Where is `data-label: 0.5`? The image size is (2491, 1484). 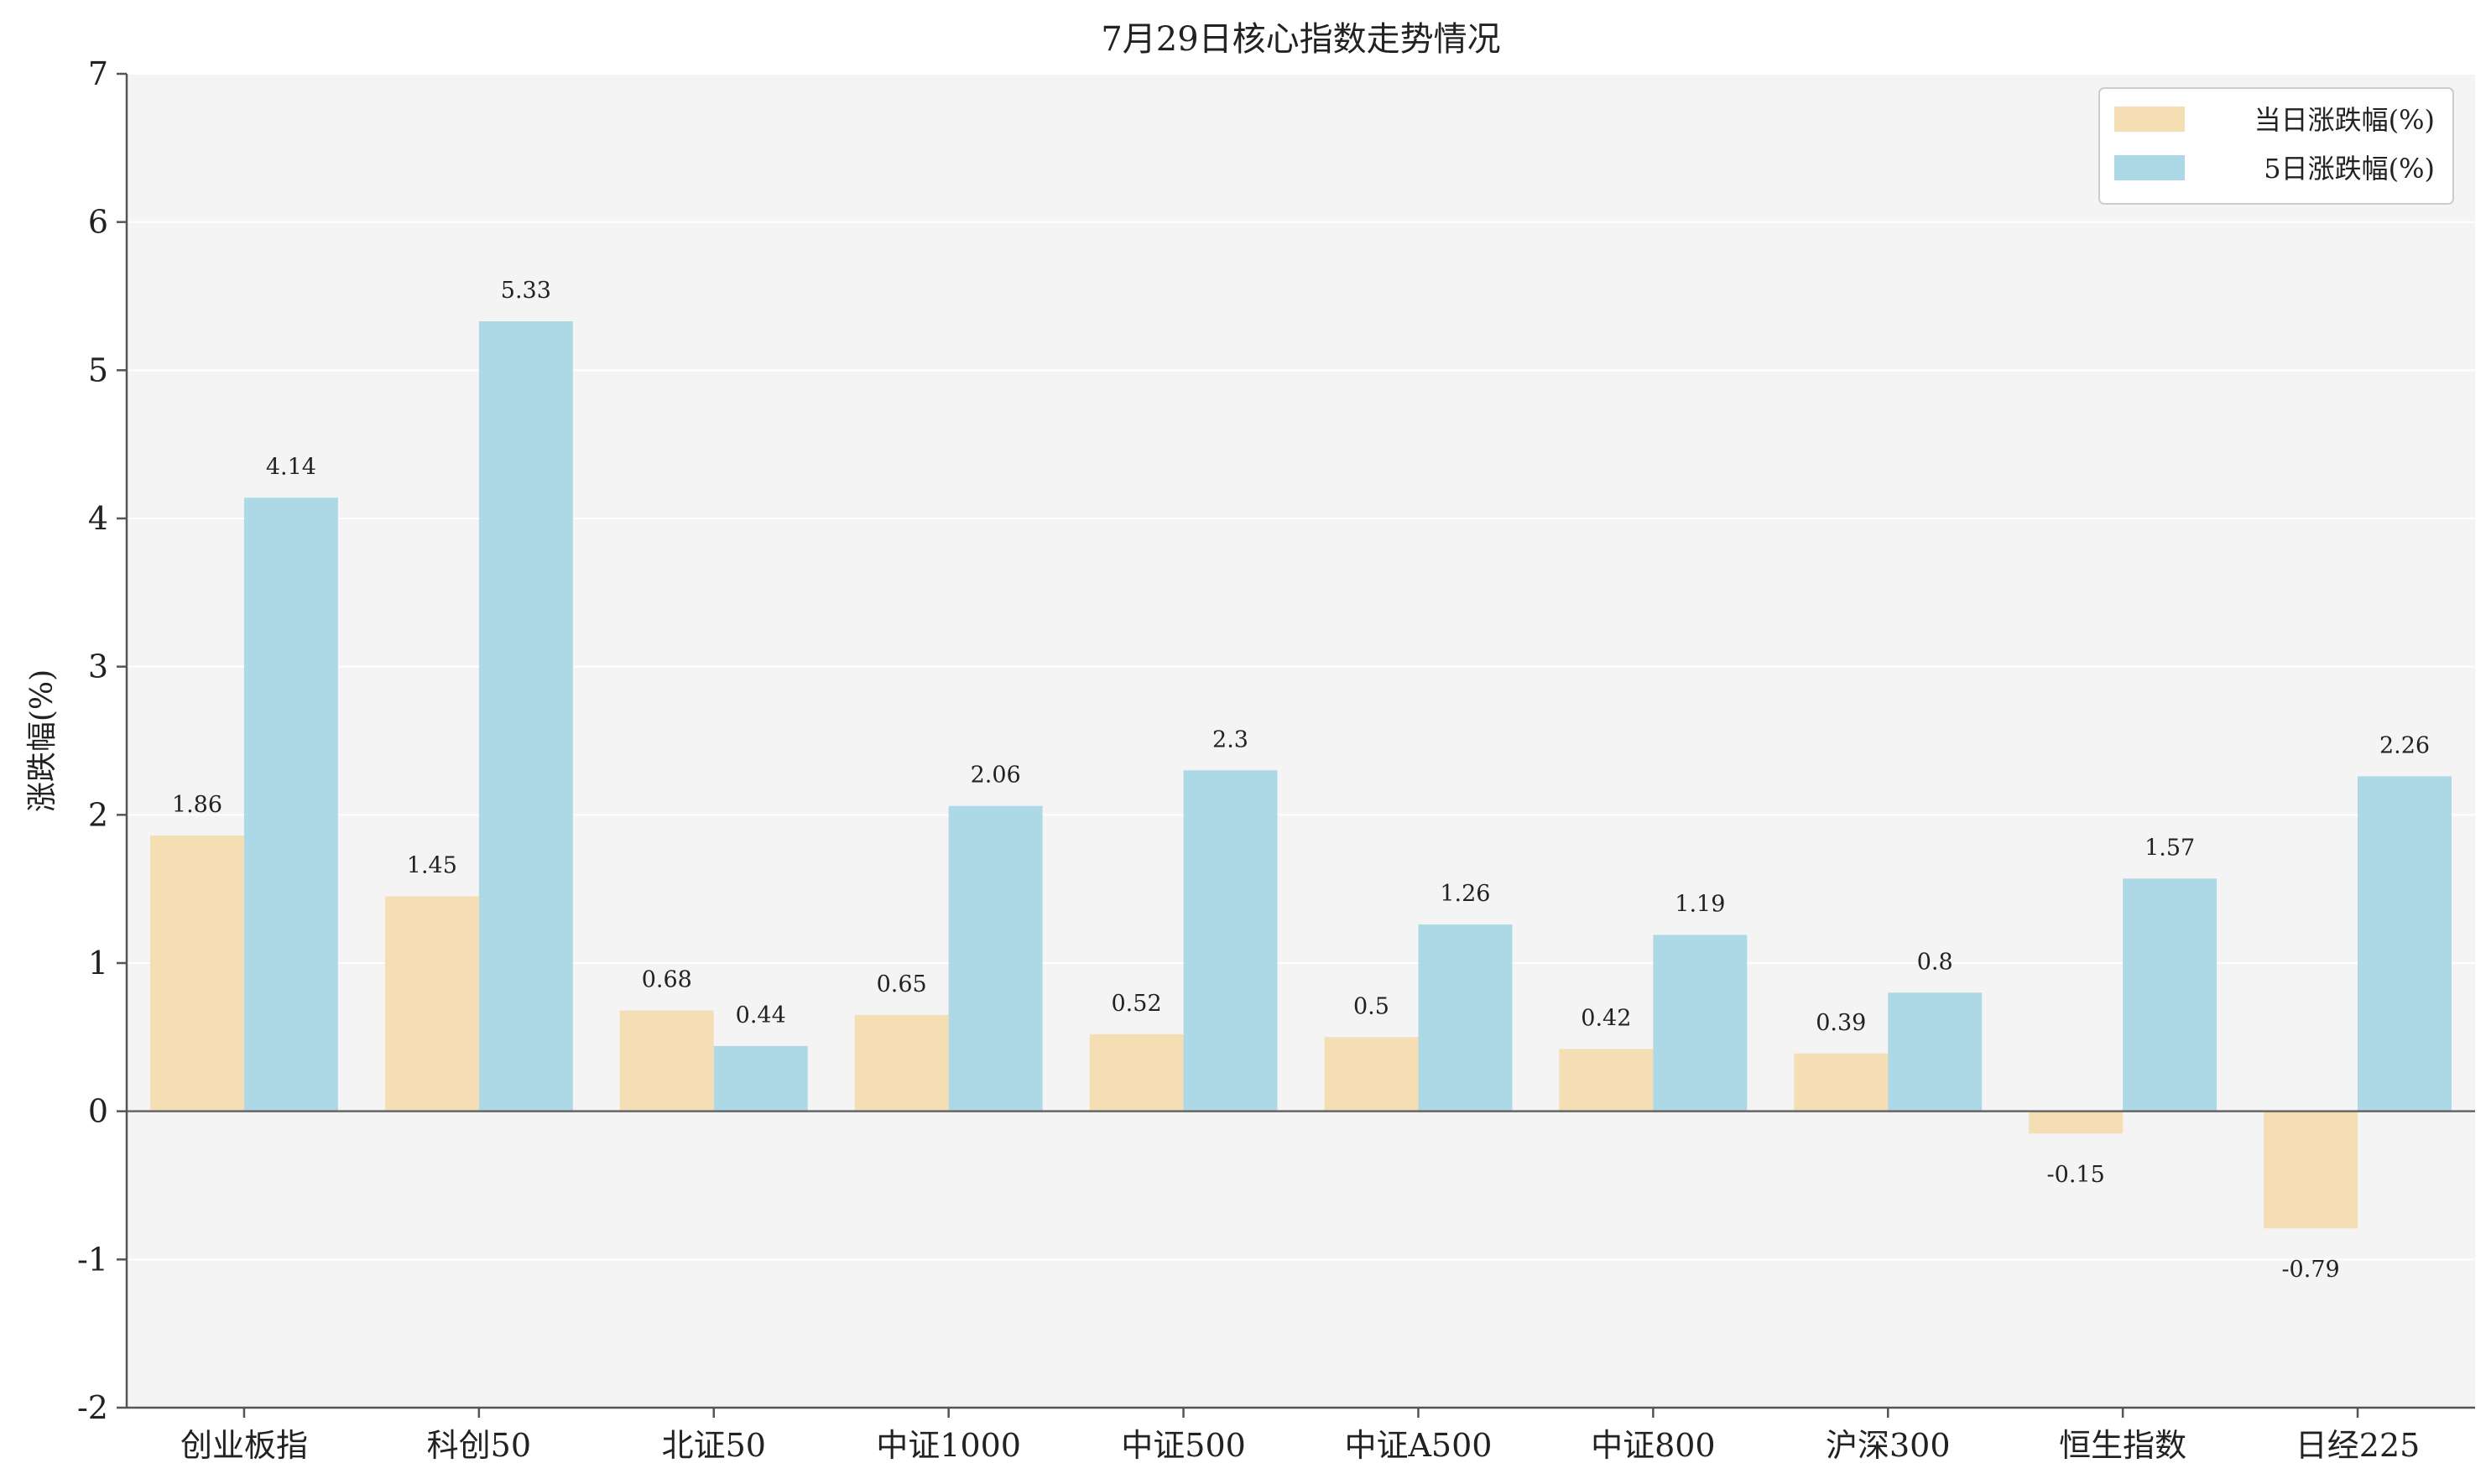 data-label: 0.5 is located at coordinates (1371, 1006).